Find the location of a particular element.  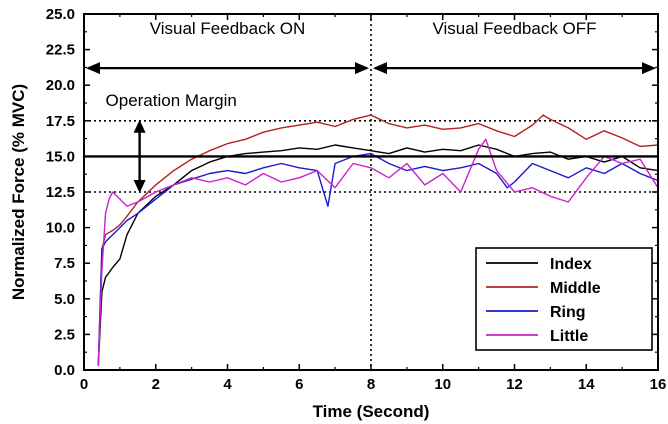

y-tick-label: 25.0 is located at coordinates (60, 14).